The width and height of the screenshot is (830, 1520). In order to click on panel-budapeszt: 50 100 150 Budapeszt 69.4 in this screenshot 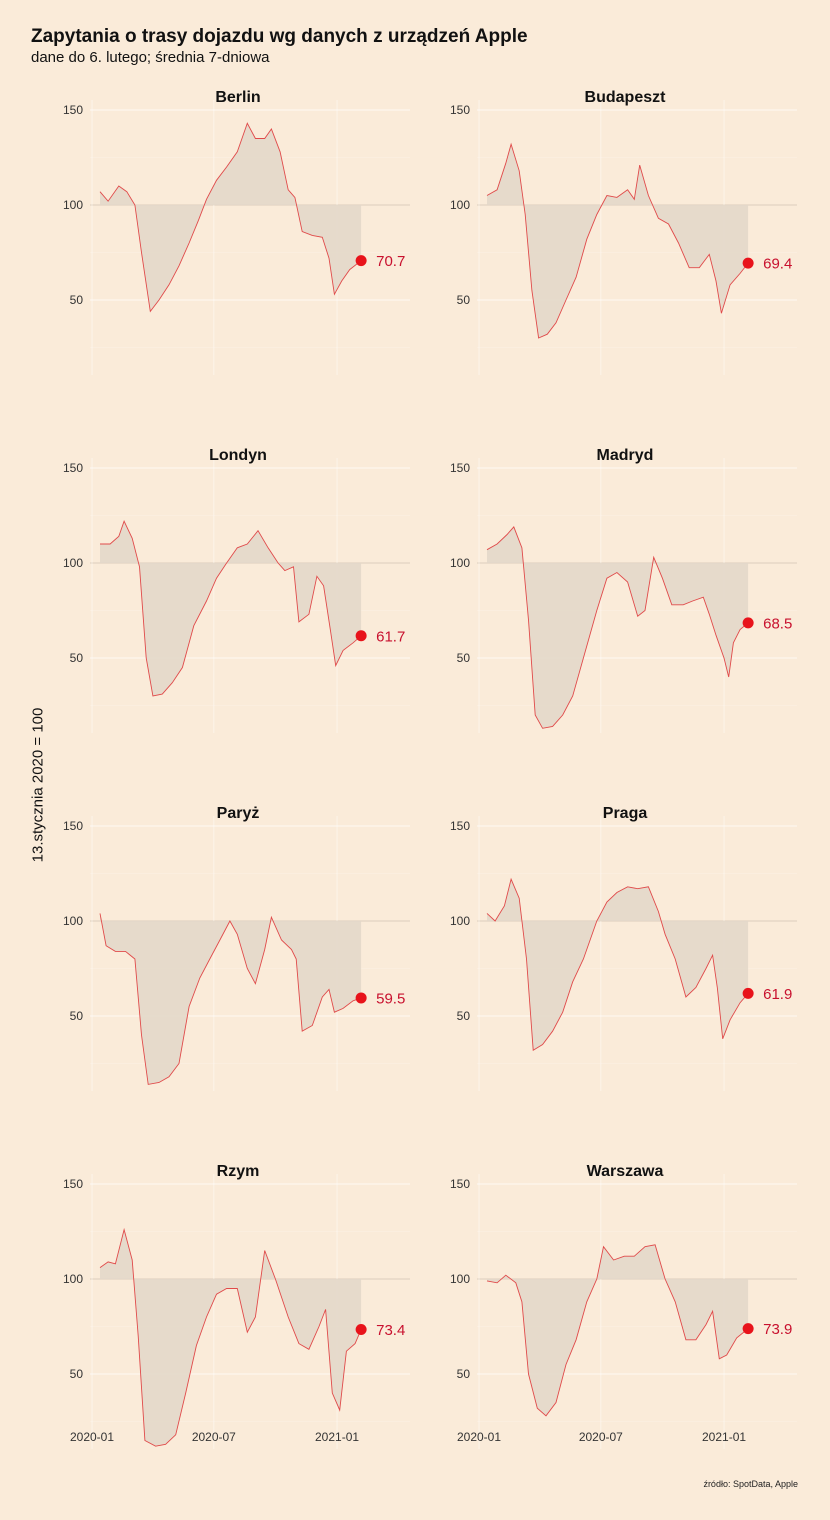, I will do `click(623, 232)`.